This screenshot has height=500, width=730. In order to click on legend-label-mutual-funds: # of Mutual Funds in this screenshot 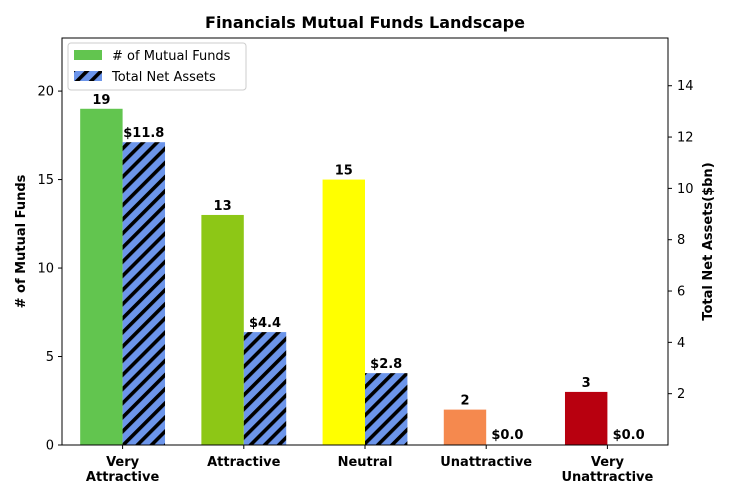, I will do `click(171, 56)`.